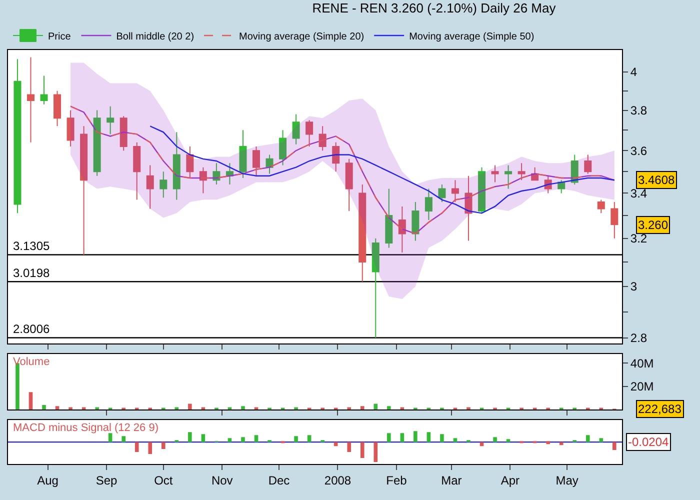 The height and width of the screenshot is (500, 700). Describe the element at coordinates (301, 36) in the screenshot. I see `legend-label: Moving average (Simple 20)` at that location.